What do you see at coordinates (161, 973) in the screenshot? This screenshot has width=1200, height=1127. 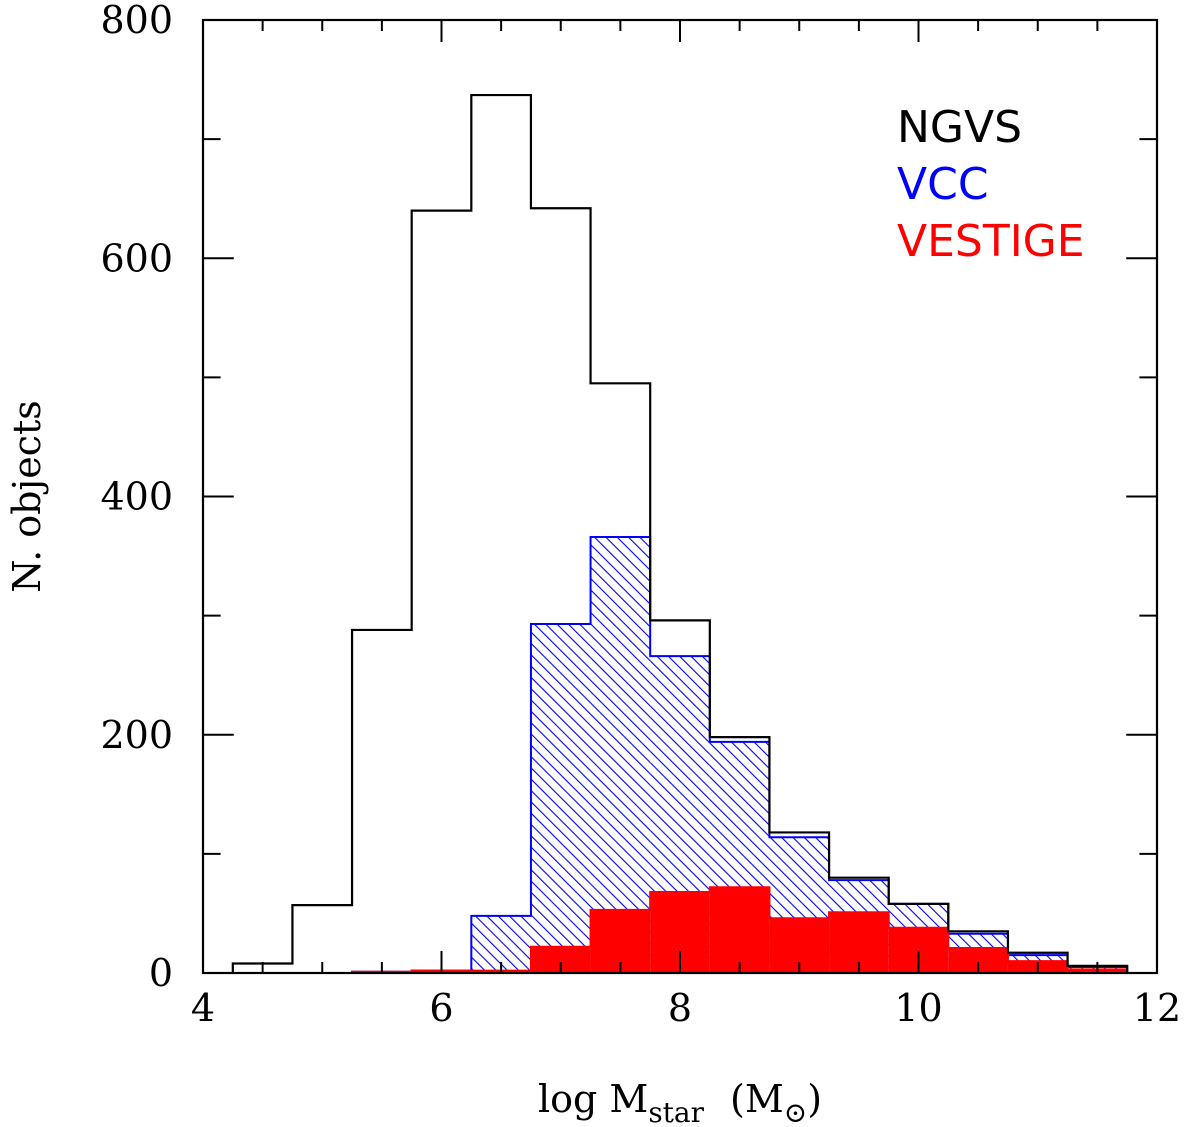 I see `y-tick-label: 0` at bounding box center [161, 973].